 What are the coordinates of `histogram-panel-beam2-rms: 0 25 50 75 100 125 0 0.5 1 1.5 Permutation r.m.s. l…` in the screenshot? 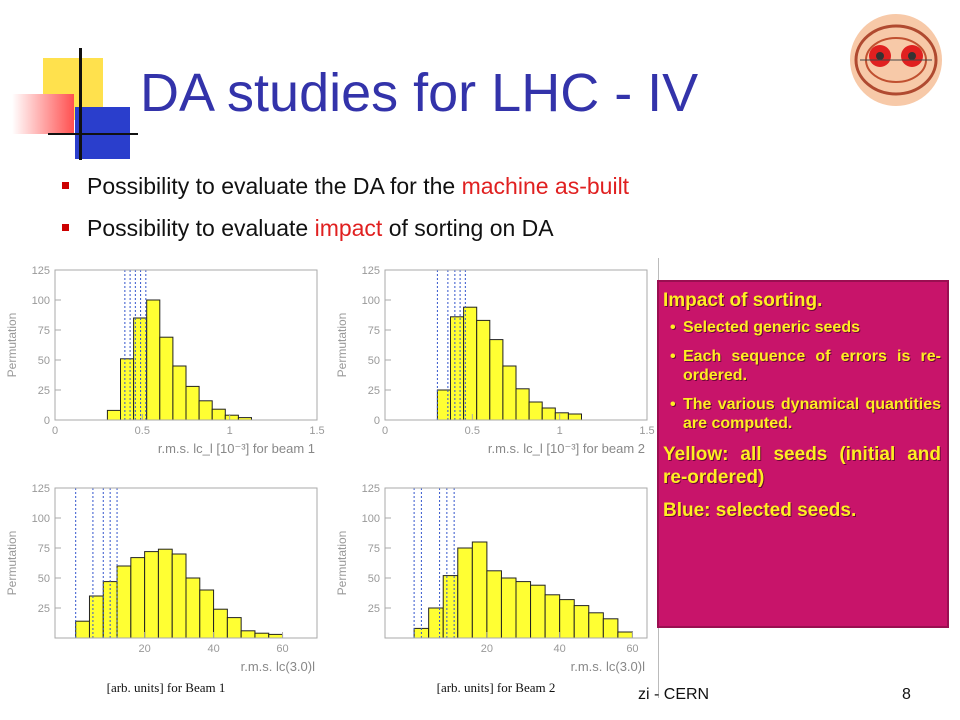 It's located at (495, 370).